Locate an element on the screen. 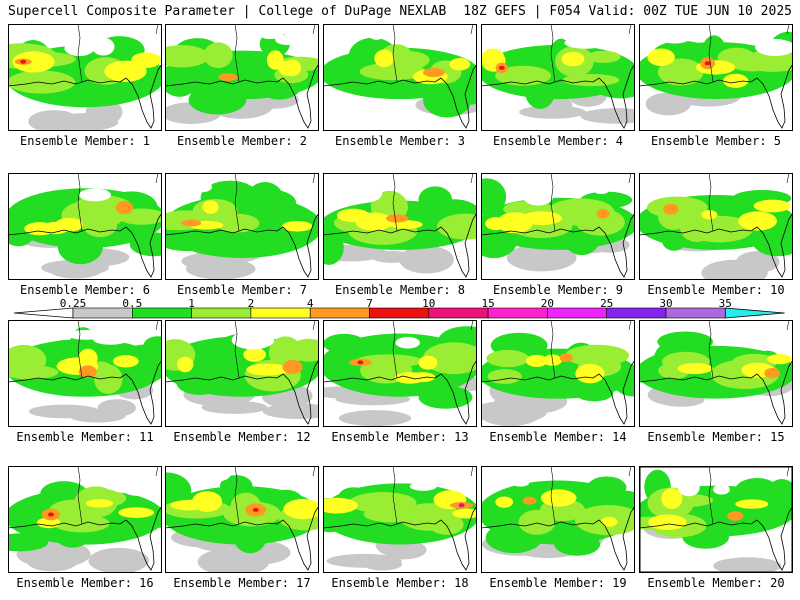 The image size is (800, 600). member-label: Ensemble Member: 9 is located at coordinates (558, 290).